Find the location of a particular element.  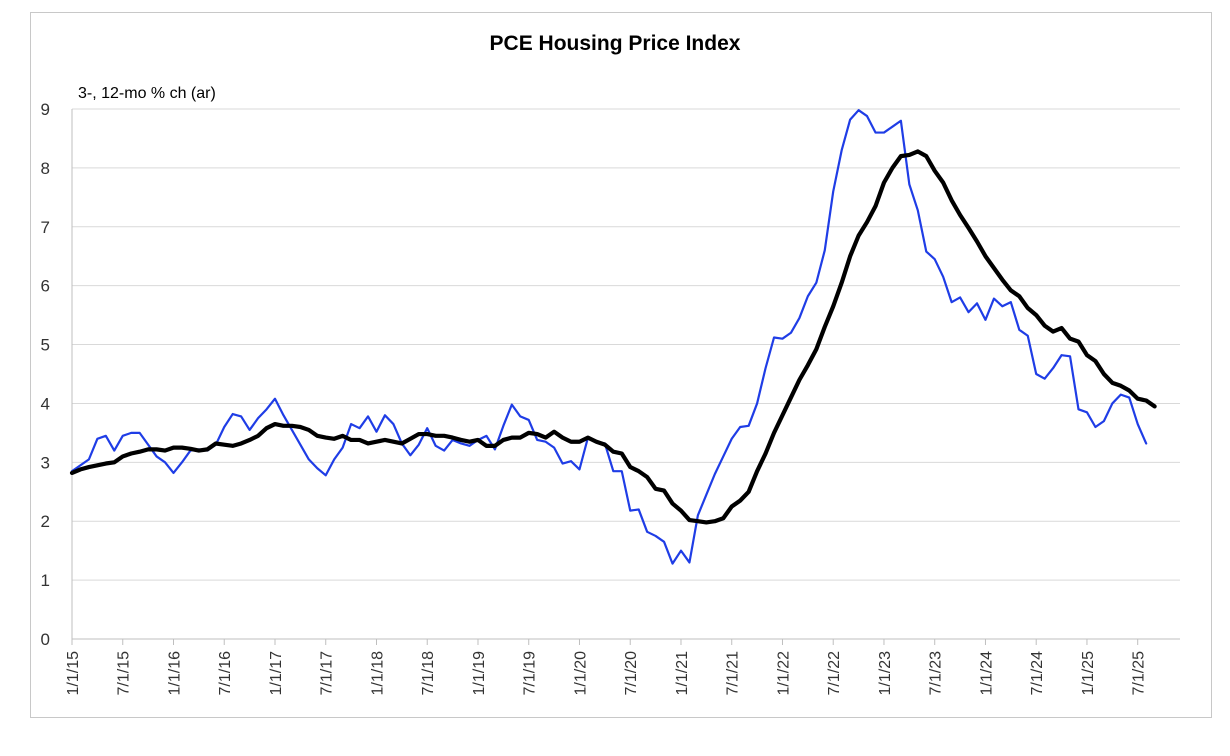

x-tick-label: 1/1/22 is located at coordinates (783, 673).